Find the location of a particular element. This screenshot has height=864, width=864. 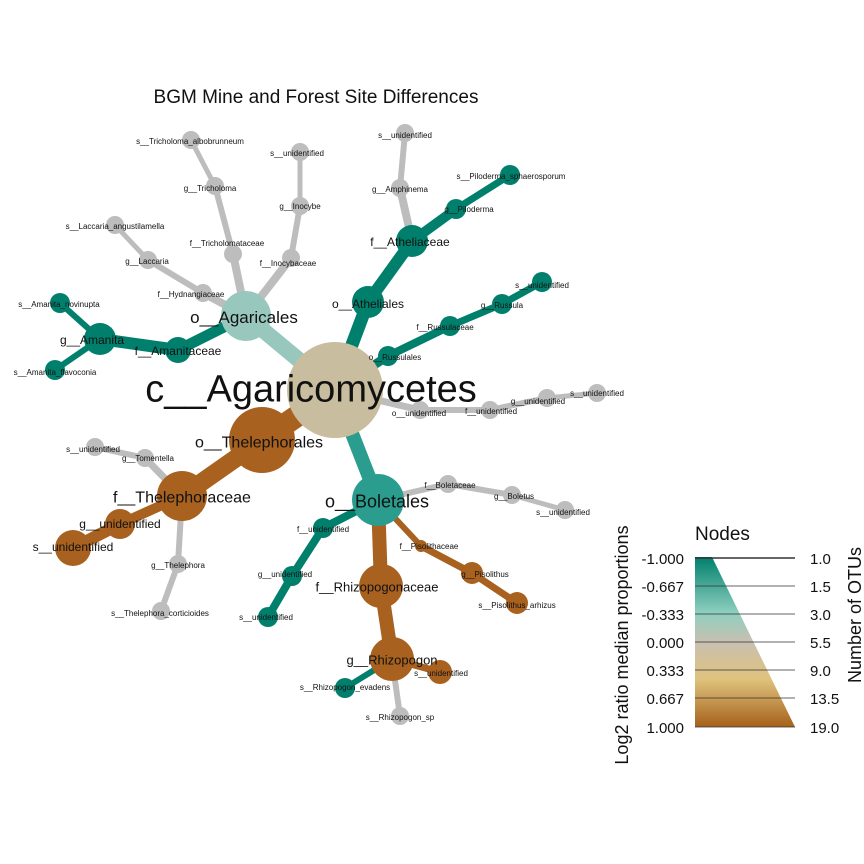

node-label-atheliales: o__Atheliales is located at coordinates (368, 304).